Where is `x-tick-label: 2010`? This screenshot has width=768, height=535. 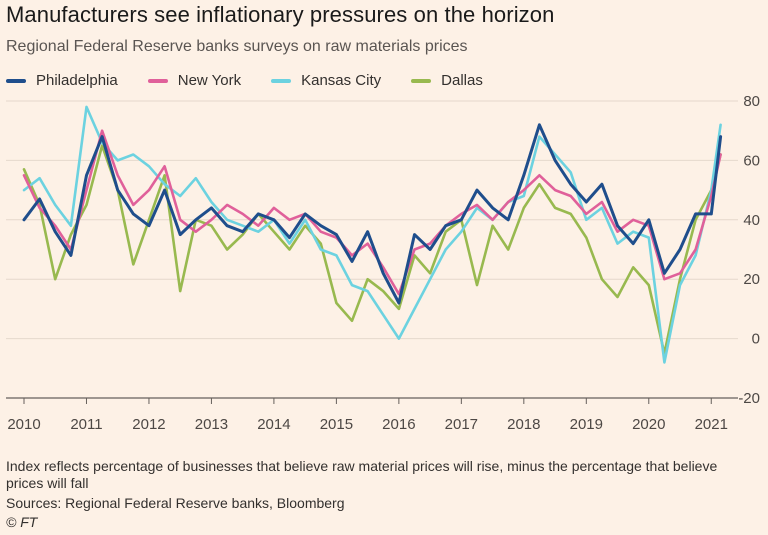 x-tick-label: 2010 is located at coordinates (23, 424).